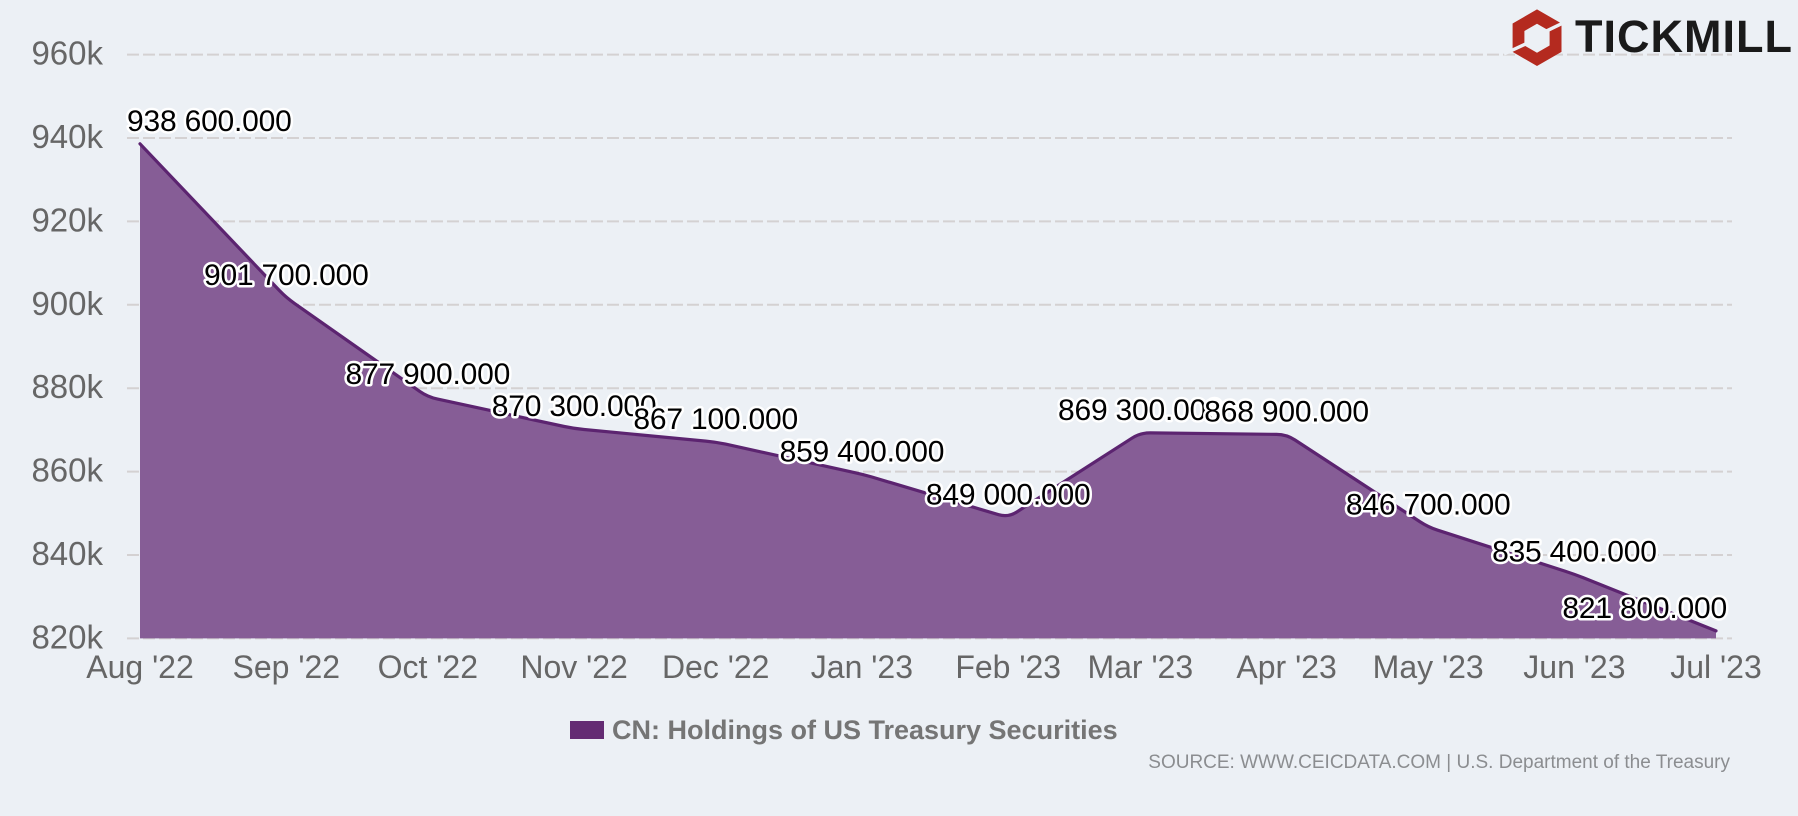 The image size is (1798, 816). What do you see at coordinates (427, 374) in the screenshot?
I see `svg-text: 877 900.000` at bounding box center [427, 374].